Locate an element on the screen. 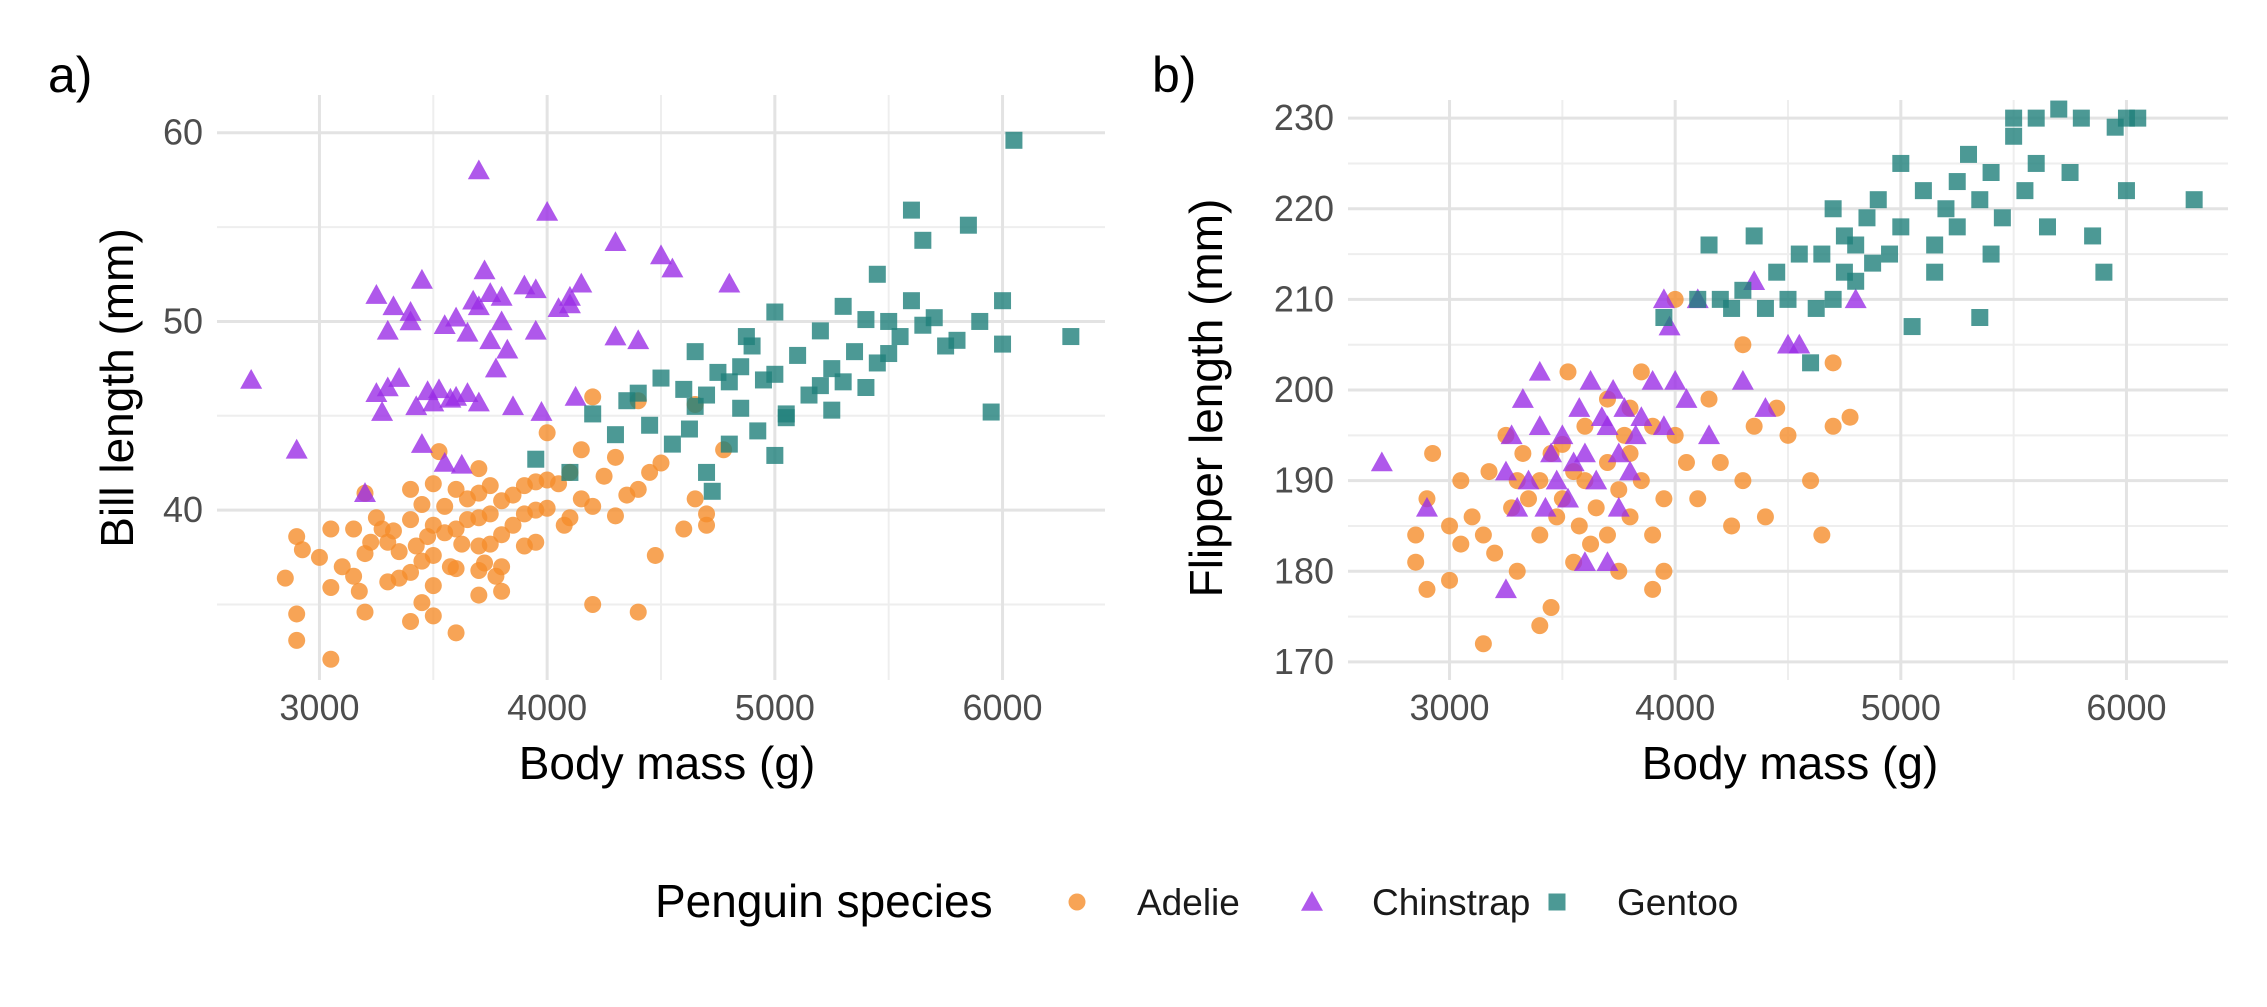  panel-a-y-axis-title: Bill length (mm) is located at coordinates (117, 388).